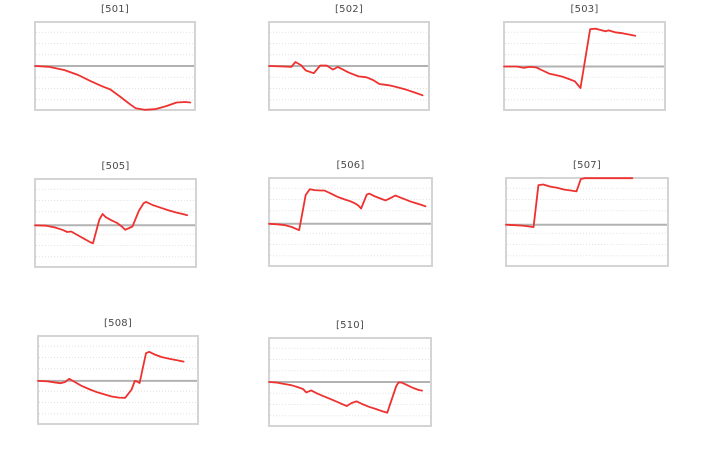 This screenshot has height=469, width=703. What do you see at coordinates (350, 325) in the screenshot?
I see `chart-title-510: [510]` at bounding box center [350, 325].